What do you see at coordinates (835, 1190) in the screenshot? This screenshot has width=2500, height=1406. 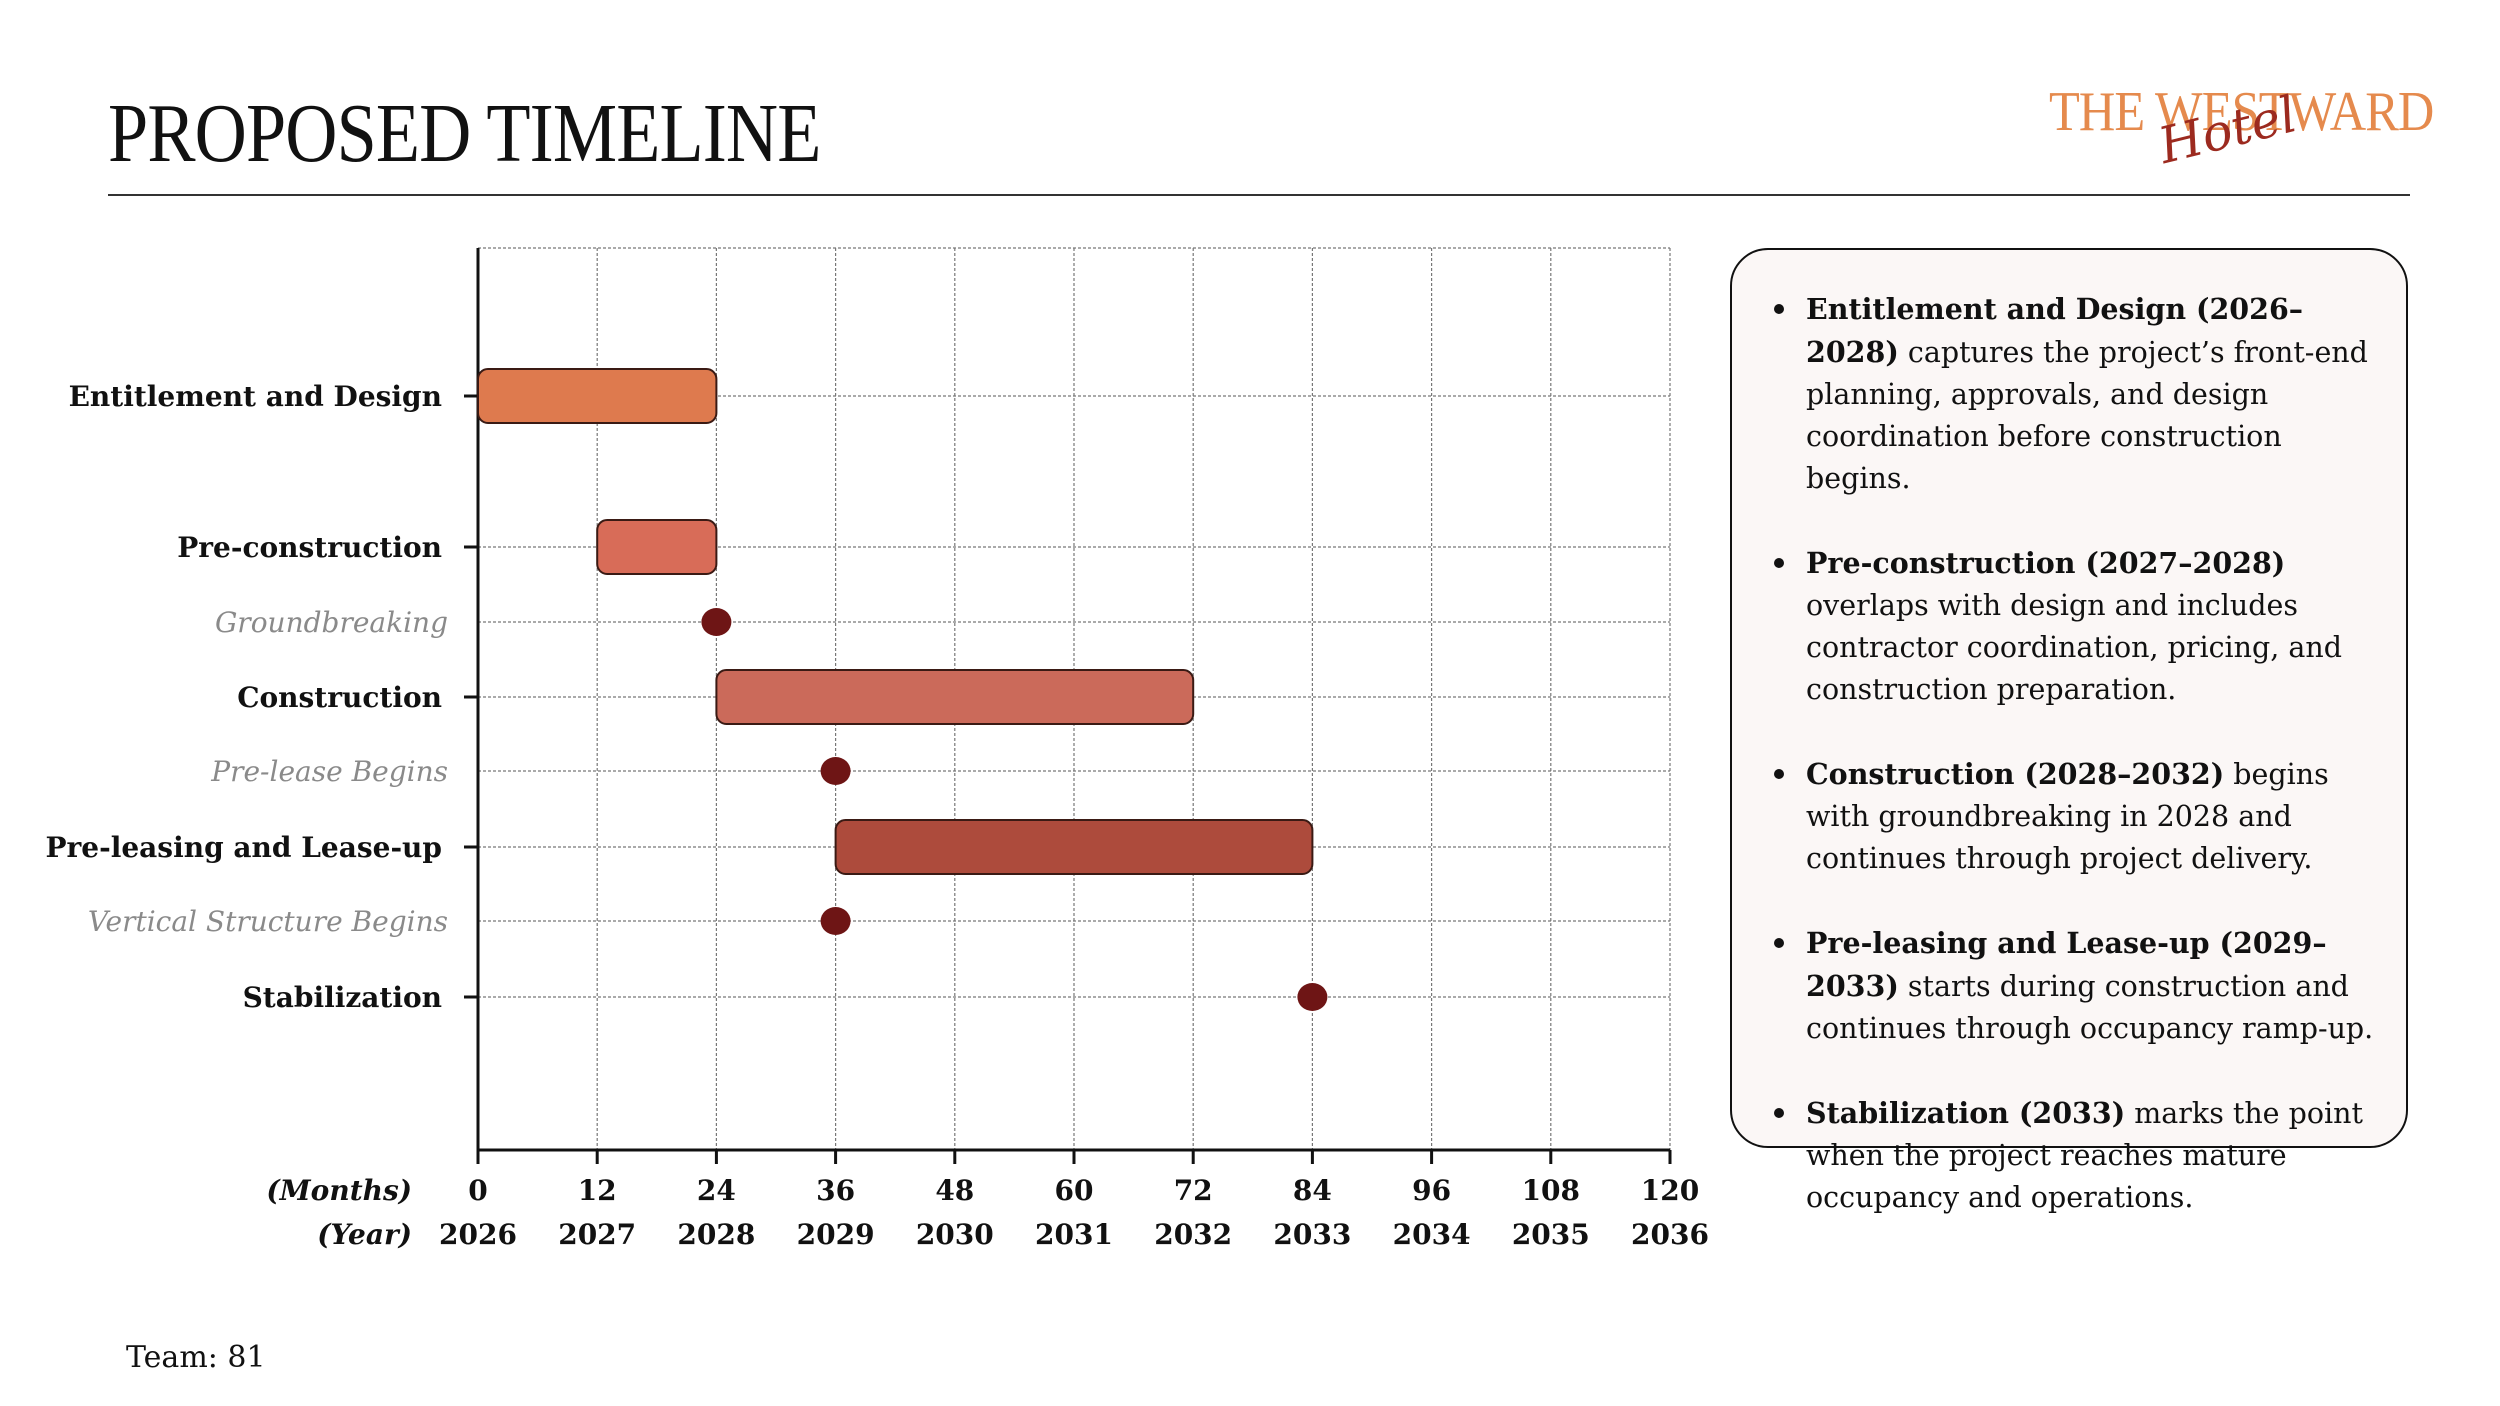 I see `x-tick-label-month: 36` at bounding box center [835, 1190].